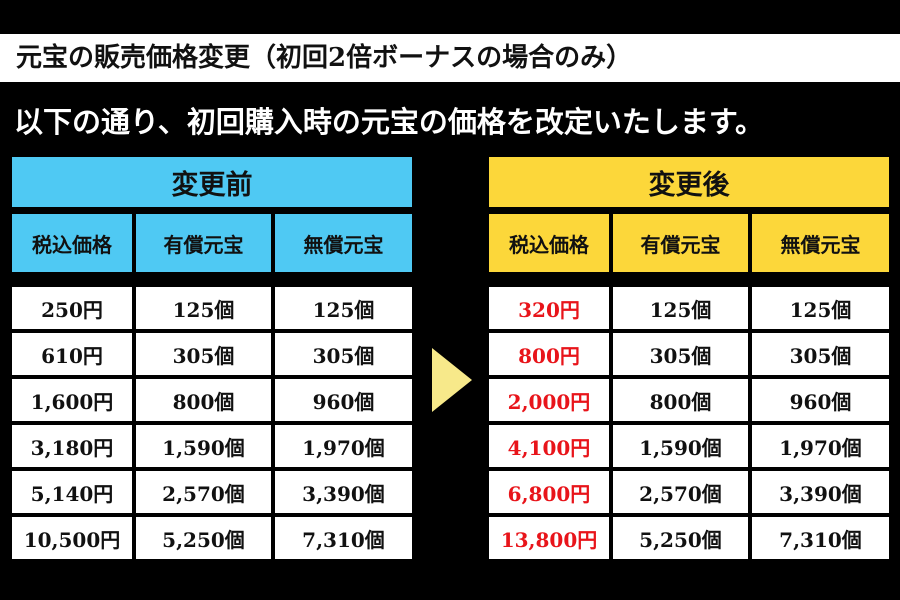 The height and width of the screenshot is (600, 900). I want to click on price-cell: 3,180円, so click(72, 446).